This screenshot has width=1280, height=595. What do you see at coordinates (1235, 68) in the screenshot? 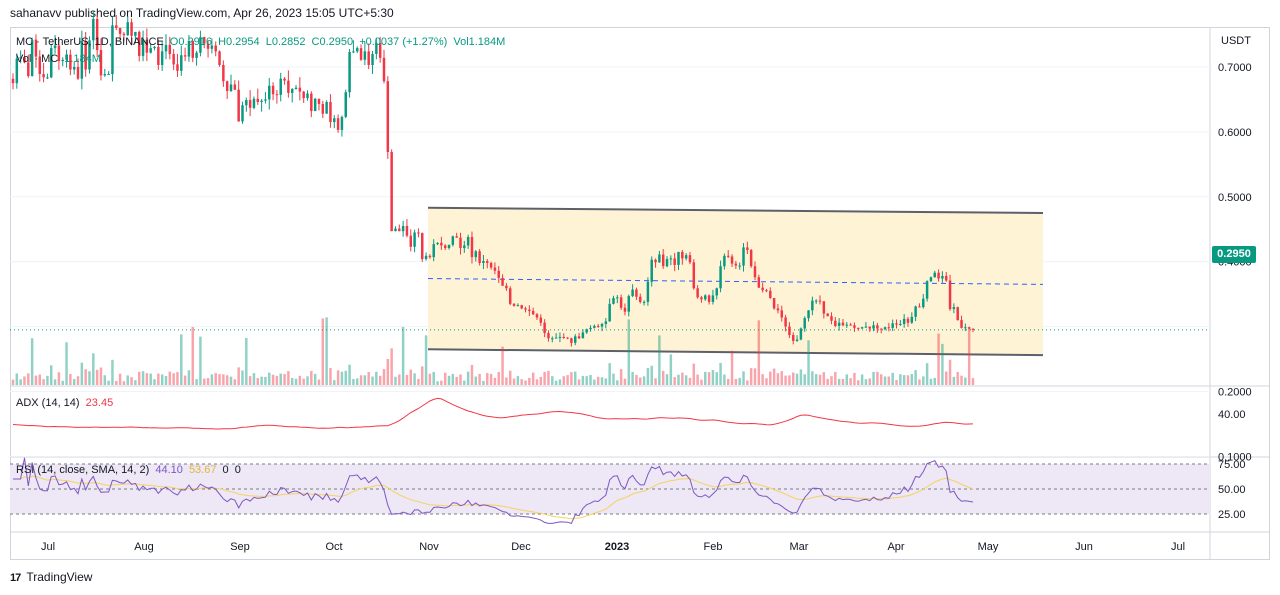
I see `price-tick-label: 0.7000` at bounding box center [1235, 68].